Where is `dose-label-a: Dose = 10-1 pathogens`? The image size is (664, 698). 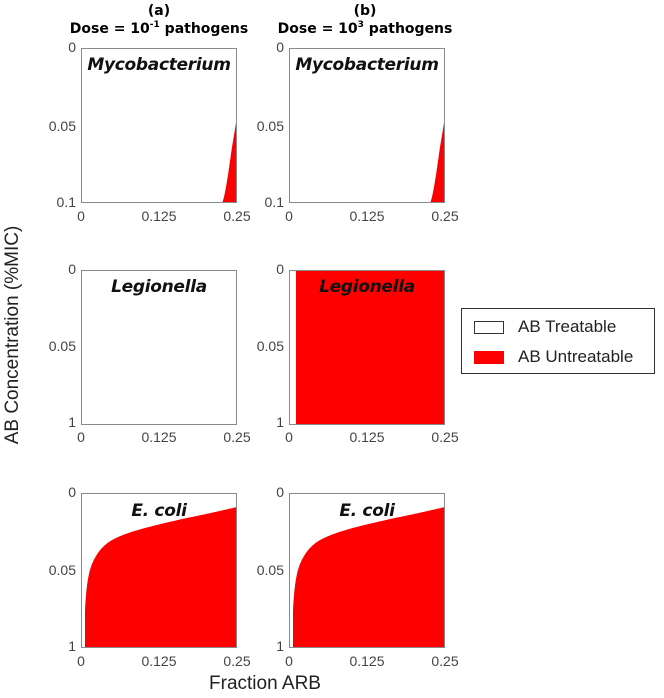
dose-label-a: Dose = 10-1 pathogens is located at coordinates (159, 29).